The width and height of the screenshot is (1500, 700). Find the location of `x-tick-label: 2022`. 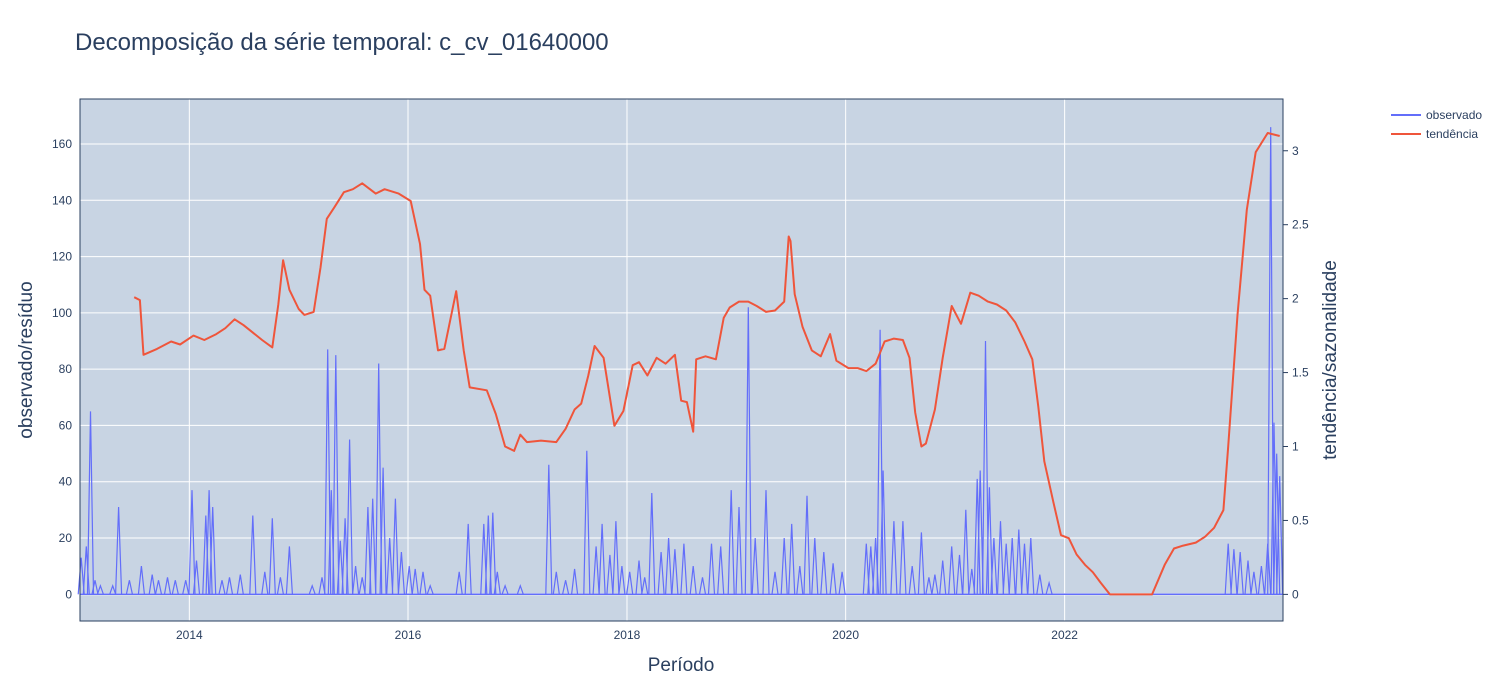

x-tick-label: 2022 is located at coordinates (1064, 635).